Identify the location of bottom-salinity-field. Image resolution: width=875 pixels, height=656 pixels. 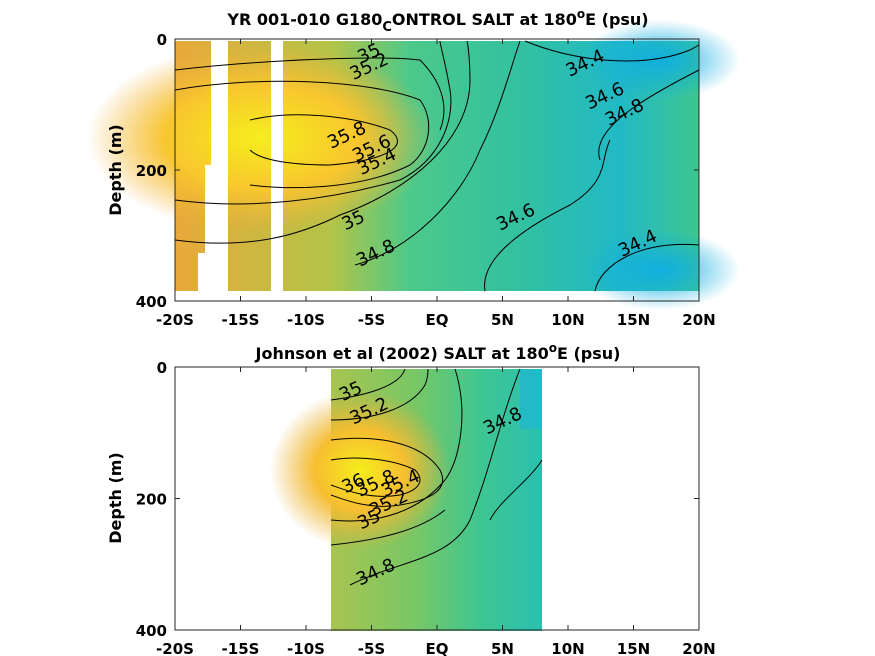
(406, 500).